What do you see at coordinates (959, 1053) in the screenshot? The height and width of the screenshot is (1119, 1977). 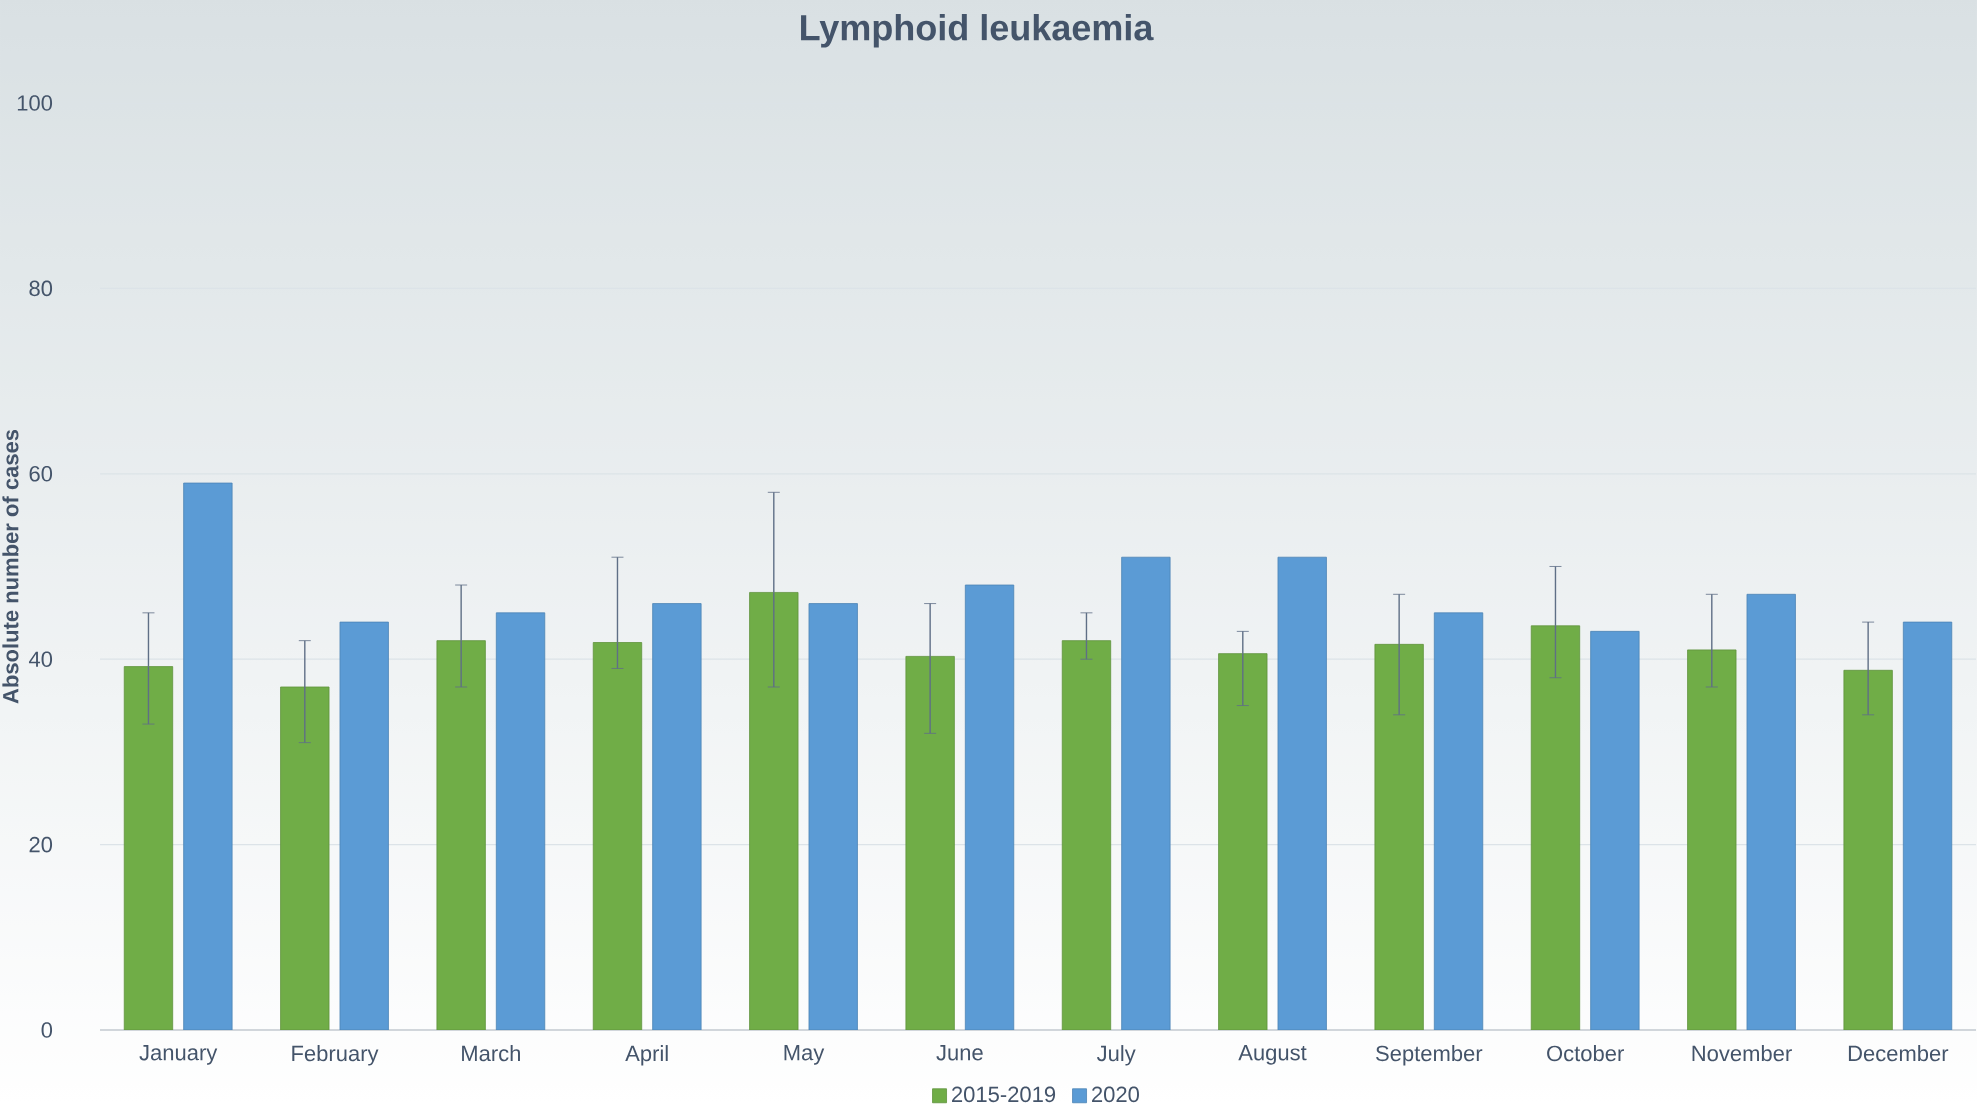 I see `x-tick-label: June` at bounding box center [959, 1053].